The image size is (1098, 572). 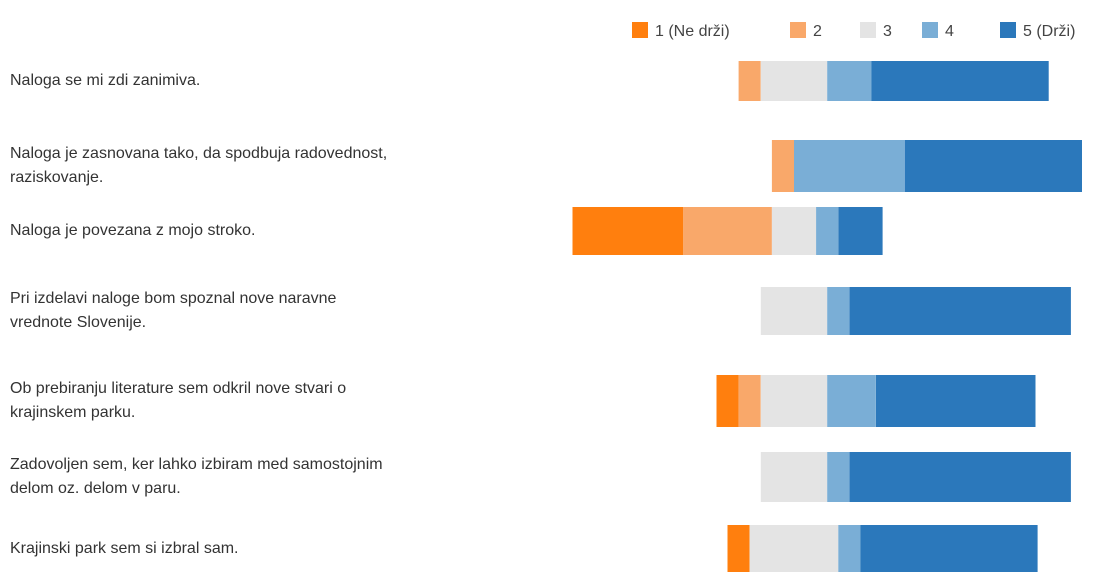 What do you see at coordinates (960, 81) in the screenshot?
I see `bar-row1-level5` at bounding box center [960, 81].